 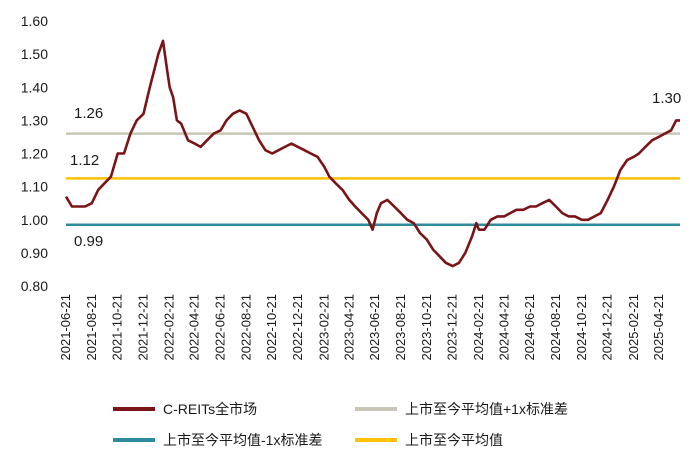 I want to click on x-tick-label: 2021-10-21, so click(x=117, y=327).